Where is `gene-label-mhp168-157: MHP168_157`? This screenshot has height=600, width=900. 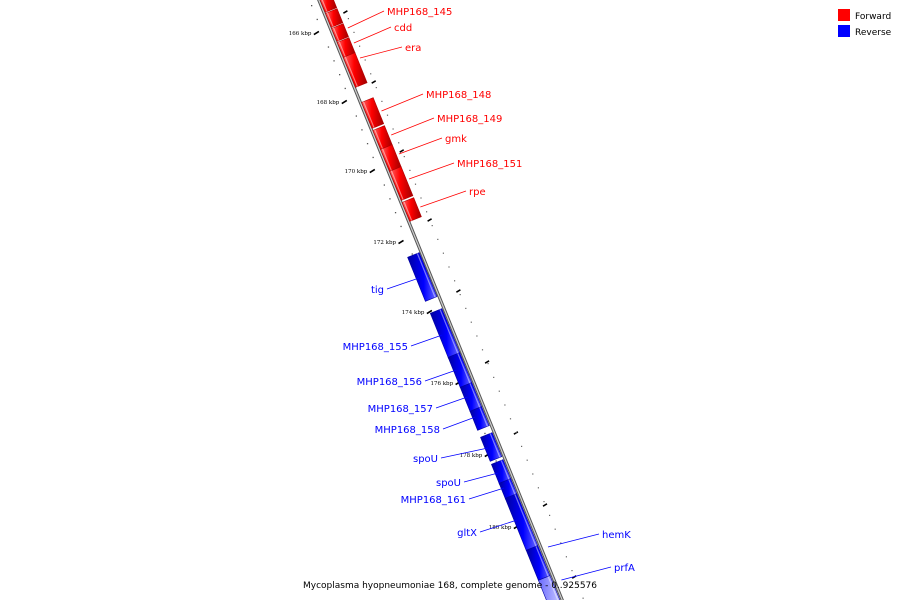
gene-label-mhp168-157: MHP168_157 is located at coordinates (400, 409).